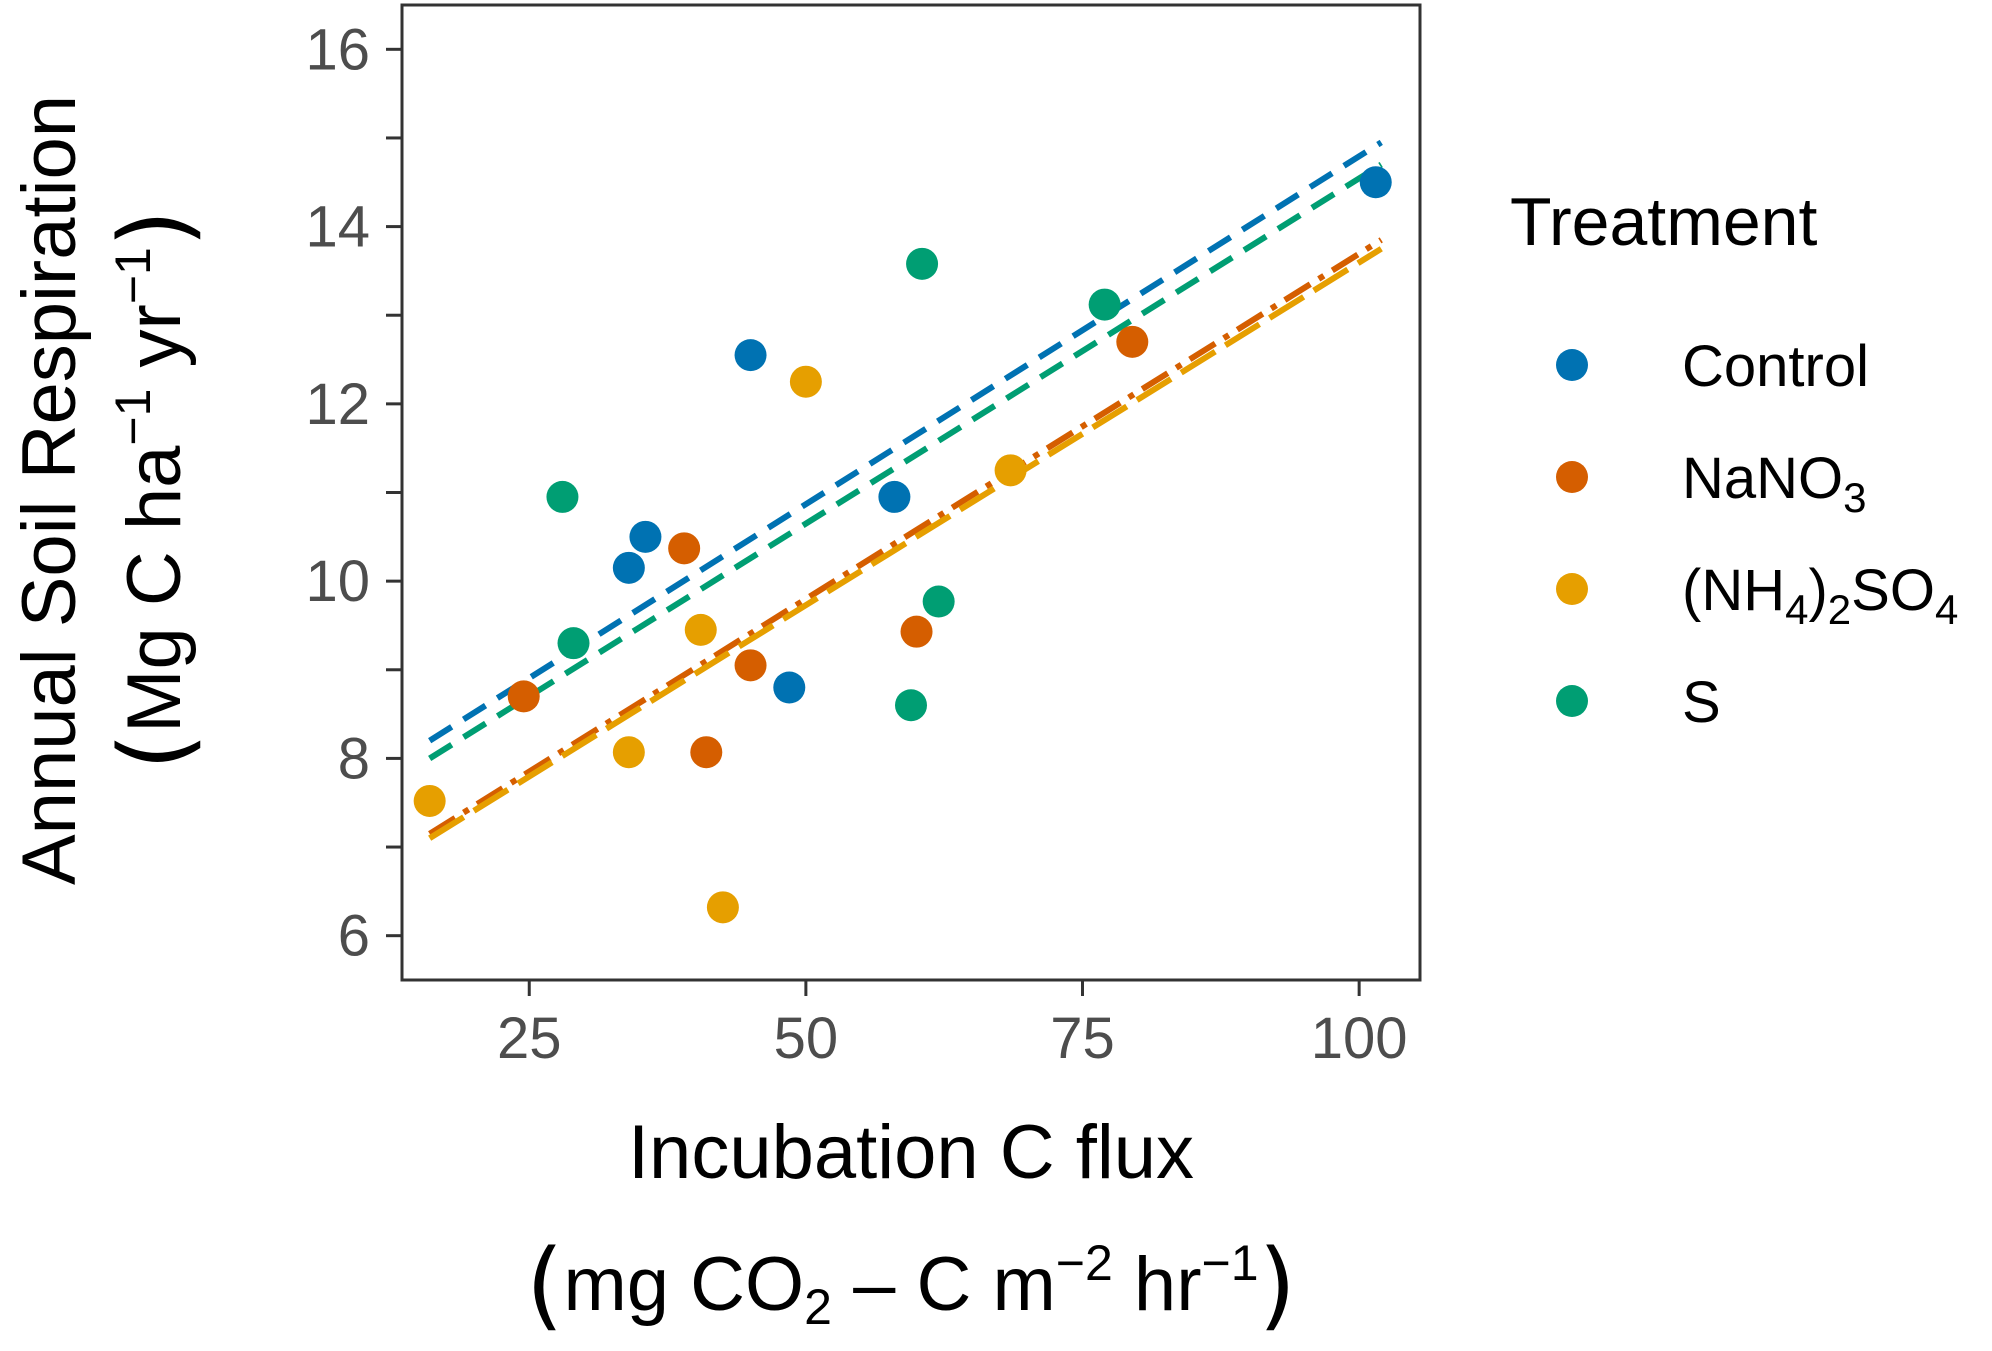  What do you see at coordinates (529, 1038) in the screenshot?
I see `x-tick-label-25: 25` at bounding box center [529, 1038].